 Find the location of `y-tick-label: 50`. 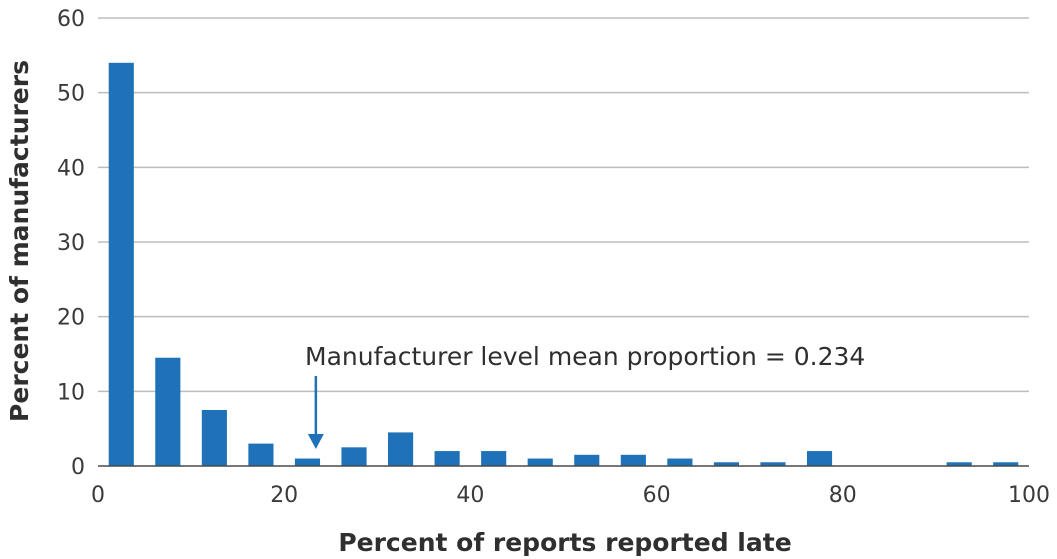

y-tick-label: 50 is located at coordinates (71, 94).